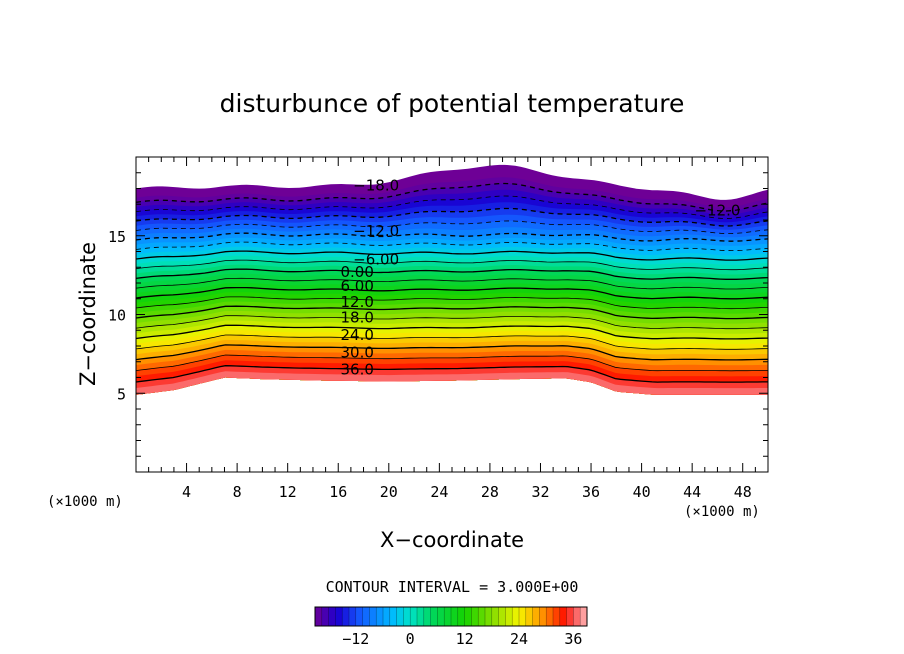  Describe the element at coordinates (88, 314) in the screenshot. I see `y-axis-label: Z−coordinate` at that location.